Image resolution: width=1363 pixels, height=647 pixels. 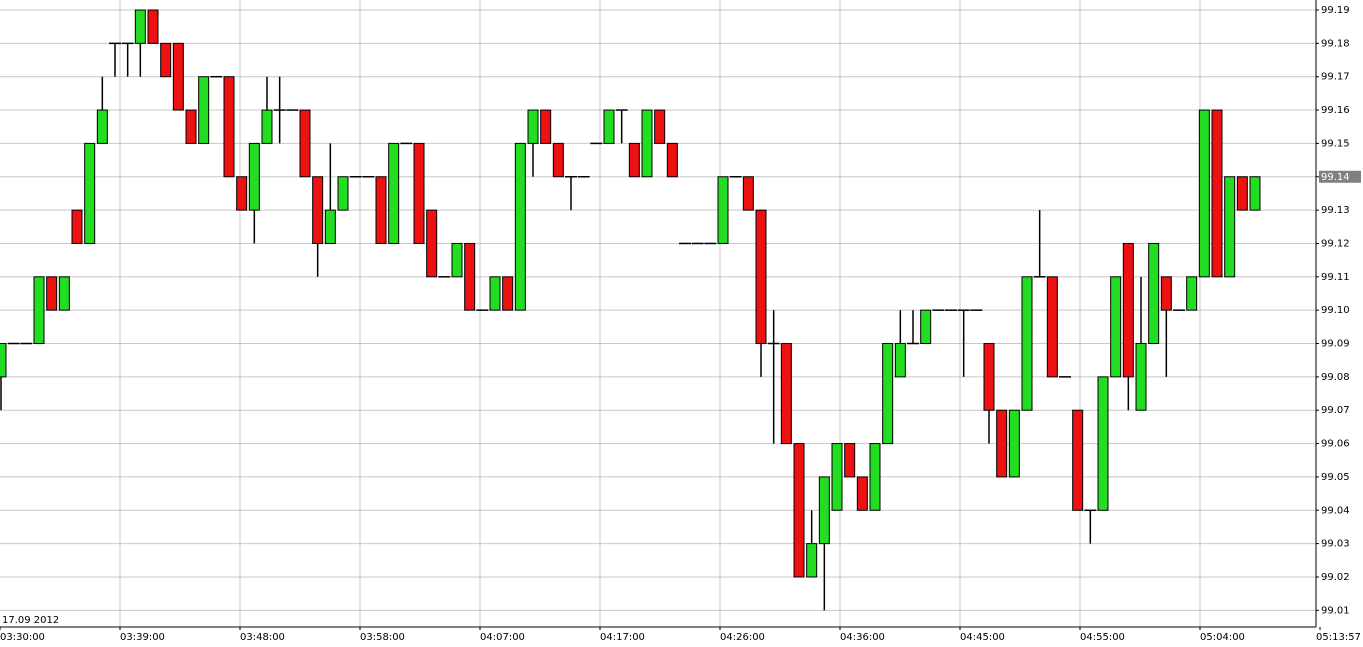 I want to click on y-tick-label: 99.12, so click(x=1335, y=243).